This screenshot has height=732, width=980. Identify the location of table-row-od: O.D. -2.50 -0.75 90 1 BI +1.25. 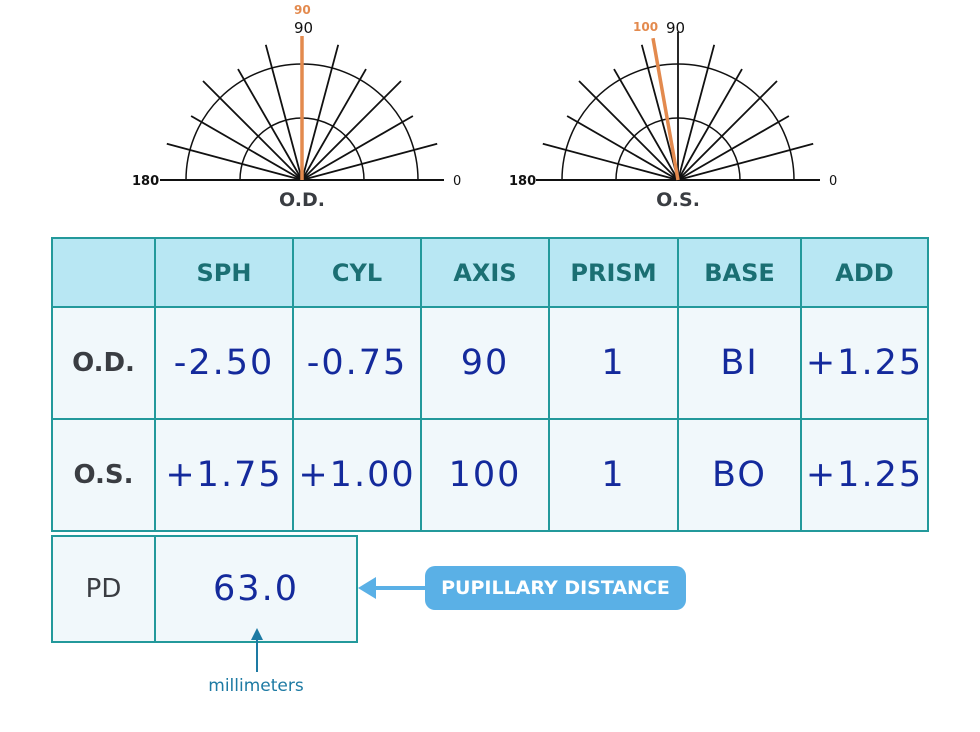
(490, 363).